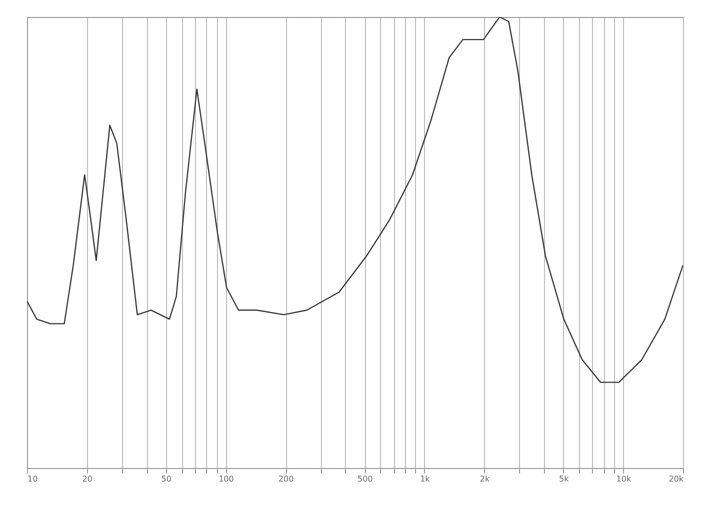 Image resolution: width=705 pixels, height=508 pixels. Describe the element at coordinates (425, 479) in the screenshot. I see `x-tick-label: 1k` at that location.